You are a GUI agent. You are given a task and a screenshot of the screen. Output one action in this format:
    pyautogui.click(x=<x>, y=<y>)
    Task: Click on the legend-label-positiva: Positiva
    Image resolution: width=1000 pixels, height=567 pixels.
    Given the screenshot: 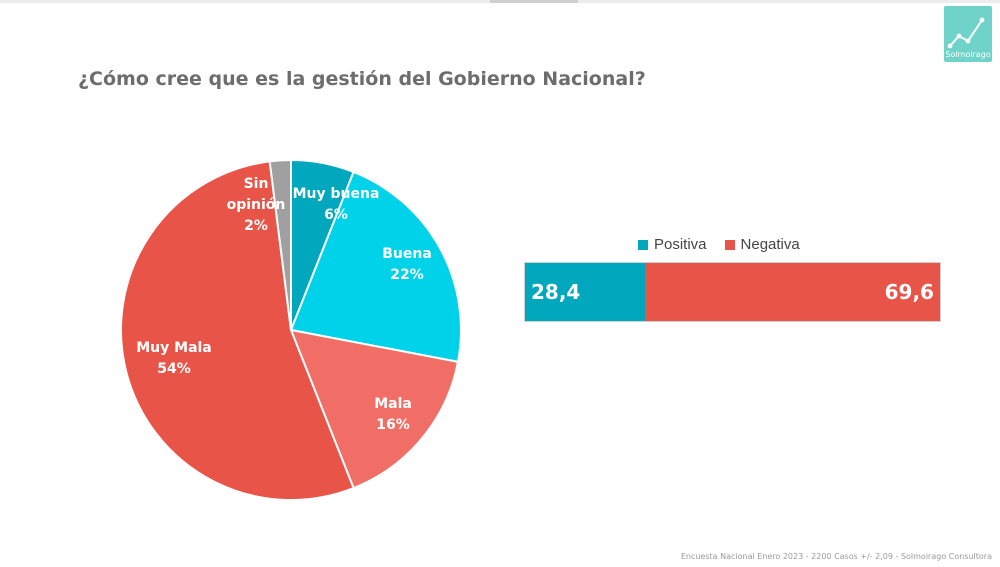 What is the action you would take?
    pyautogui.click(x=680, y=244)
    